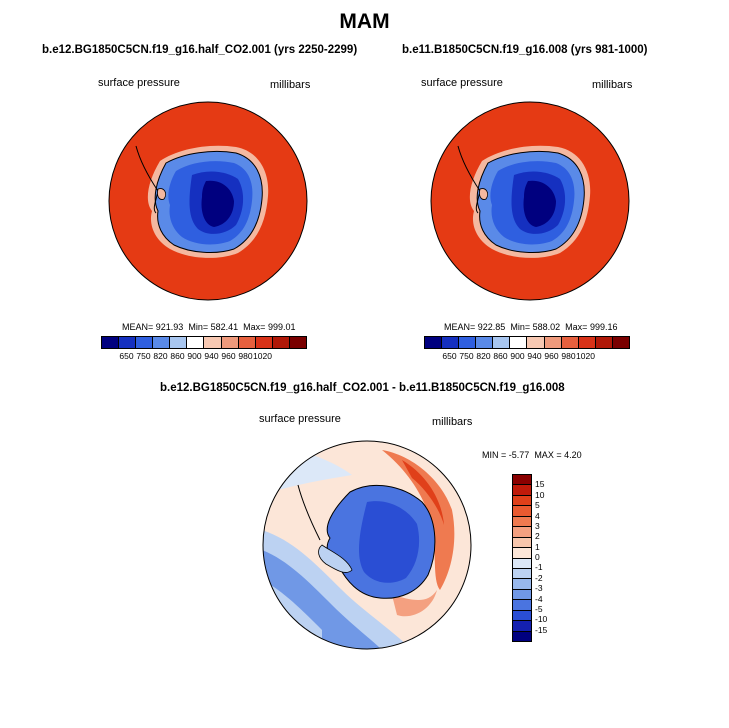 This screenshot has height=728, width=729. Describe the element at coordinates (203, 357) in the screenshot. I see `panel-1-colorbar-ticks: 650 750 820 860 900 940 960 980 1020` at that location.